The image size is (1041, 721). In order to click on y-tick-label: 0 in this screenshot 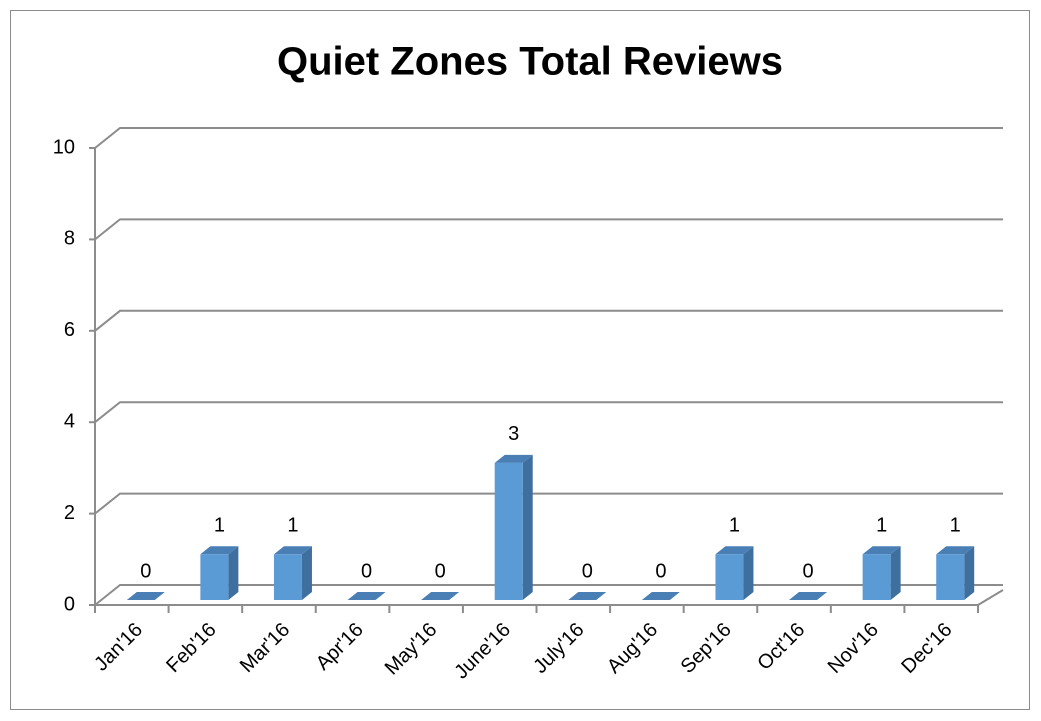, I will do `click(69, 604)`.